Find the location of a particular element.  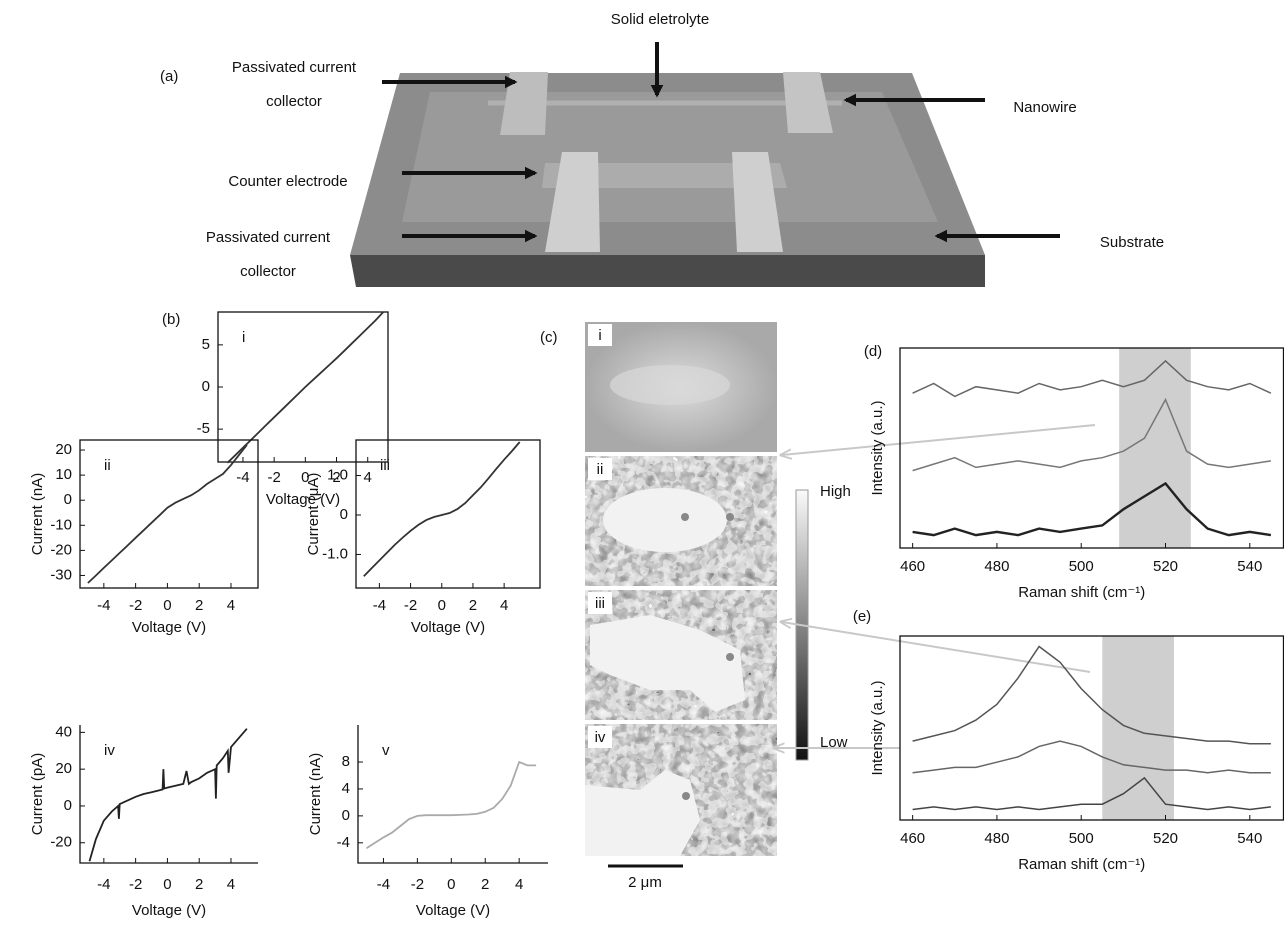

tile-label: ii is located at coordinates (600, 469).